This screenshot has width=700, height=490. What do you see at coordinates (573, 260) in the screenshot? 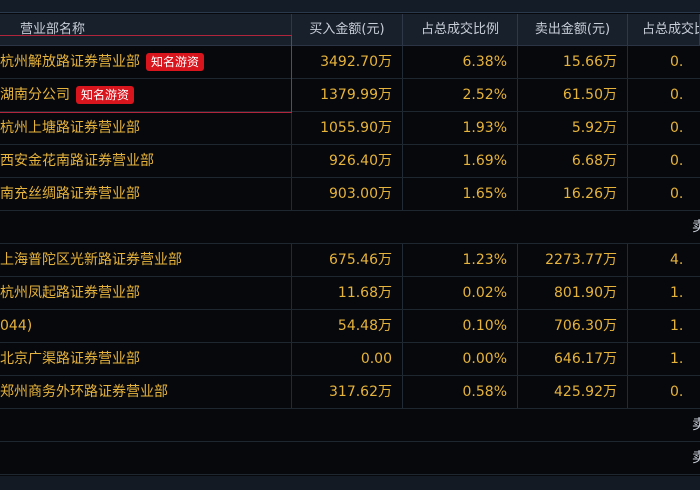
I see `sell-amount: 2273.77万` at bounding box center [573, 260].